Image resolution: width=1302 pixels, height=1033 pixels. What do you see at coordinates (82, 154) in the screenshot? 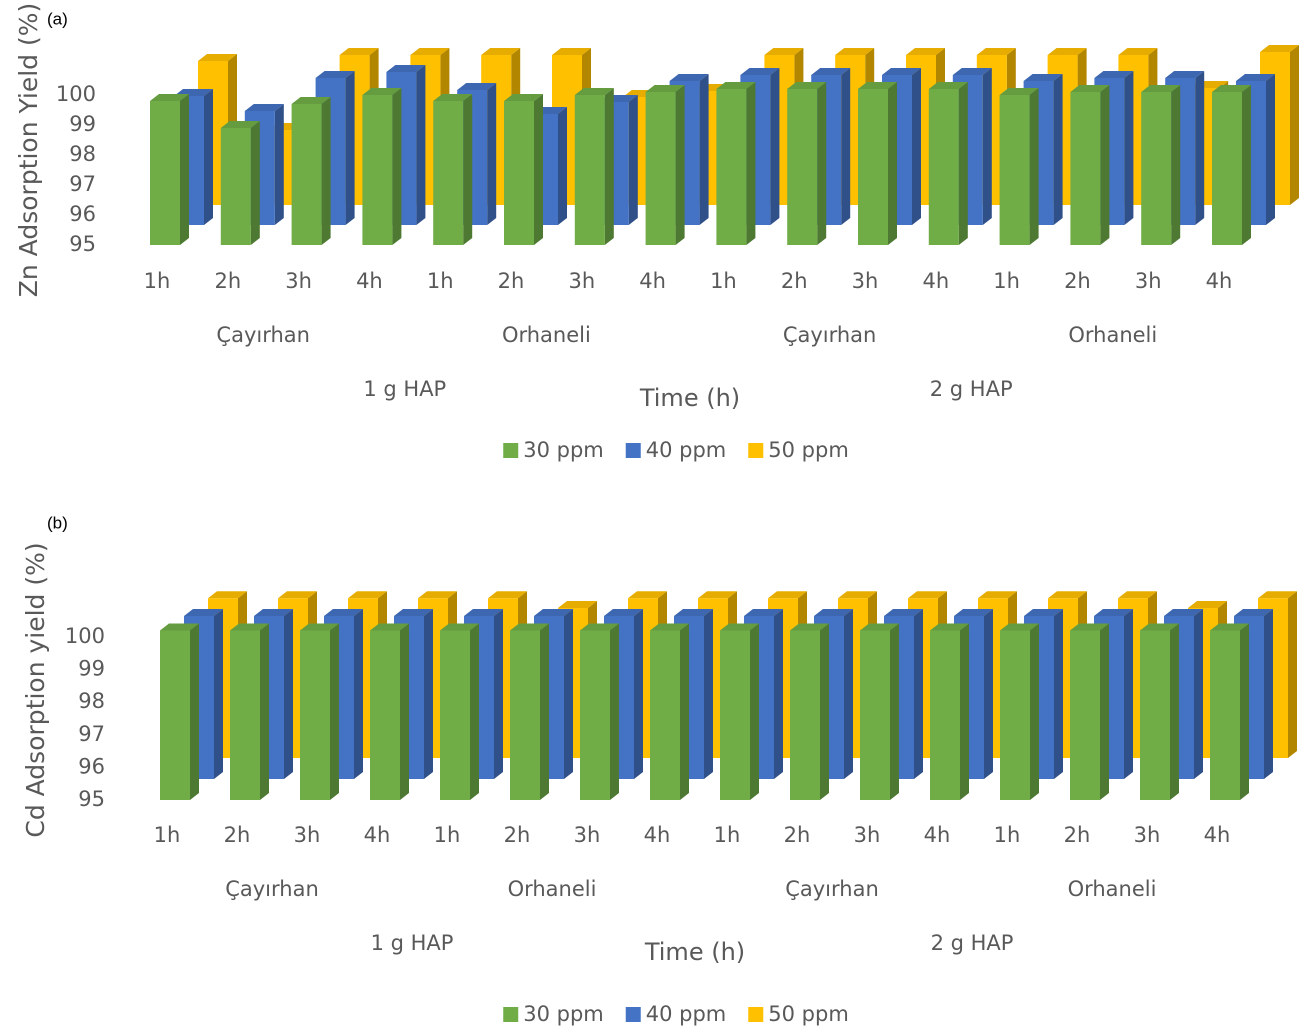
I see `y-tick-label: 98` at bounding box center [82, 154].